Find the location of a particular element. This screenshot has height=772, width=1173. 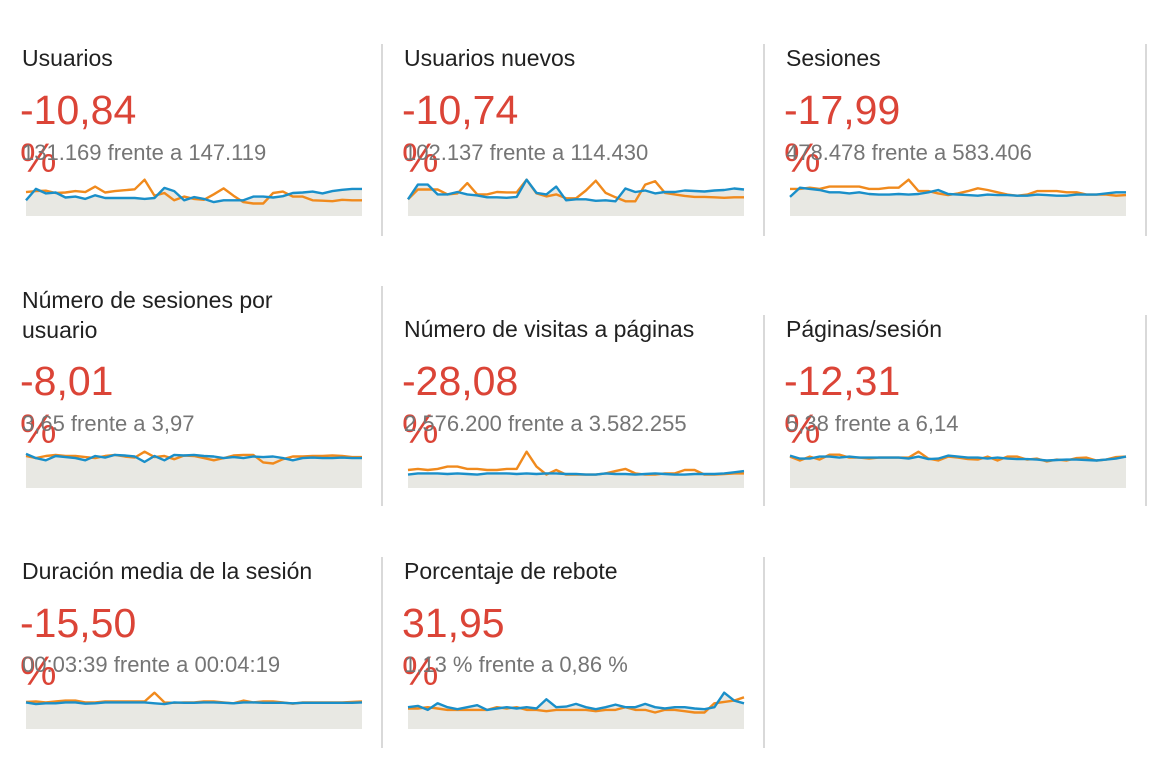

metric-title: Páginas/sesión is located at coordinates (864, 329).